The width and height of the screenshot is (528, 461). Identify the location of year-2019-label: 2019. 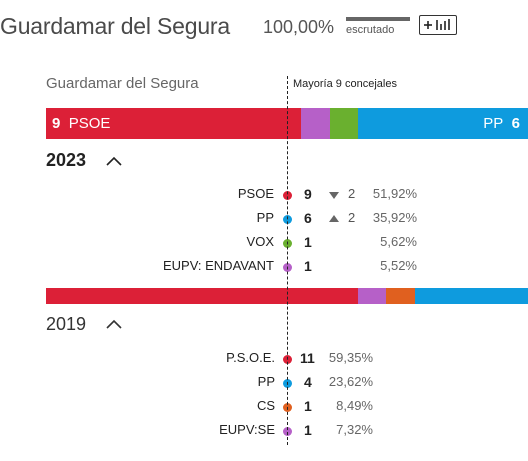
(66, 324).